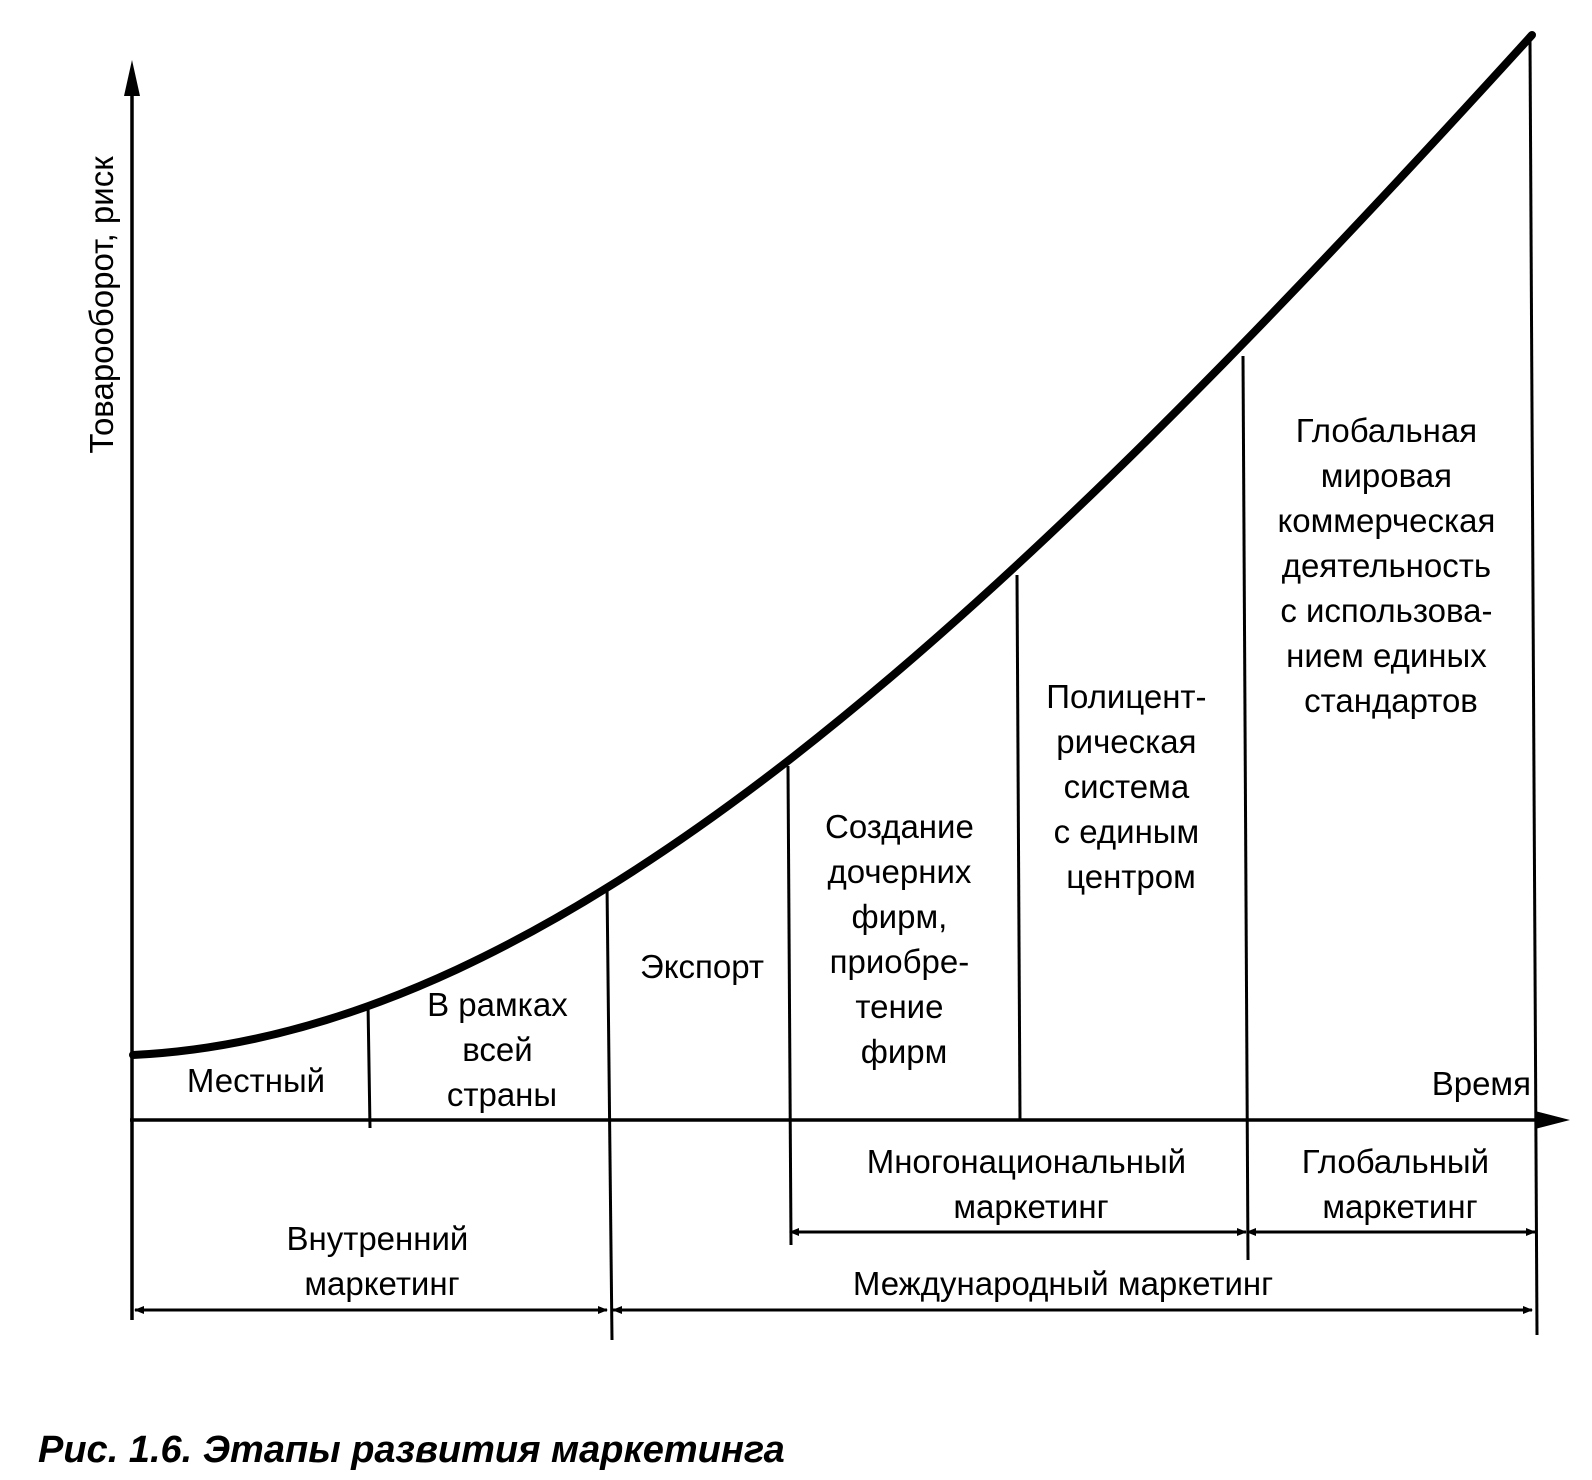 This screenshot has width=1592, height=1480. What do you see at coordinates (381, 1261) in the screenshot?
I see `span-label-domestic: Внутренний маркетинг` at bounding box center [381, 1261].